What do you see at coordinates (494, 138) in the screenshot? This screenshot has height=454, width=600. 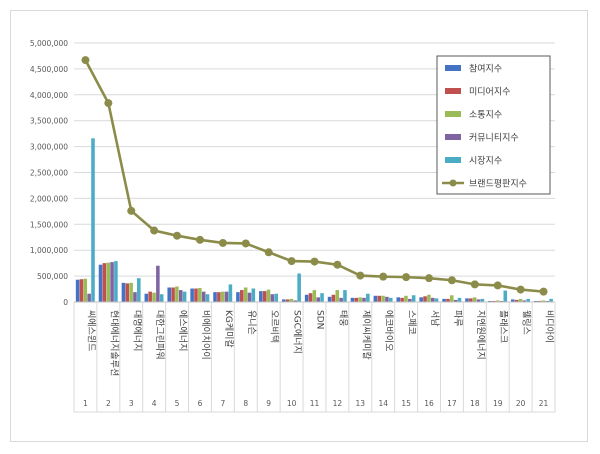 I see `legend-label: 커뮤니티지수` at bounding box center [494, 138].